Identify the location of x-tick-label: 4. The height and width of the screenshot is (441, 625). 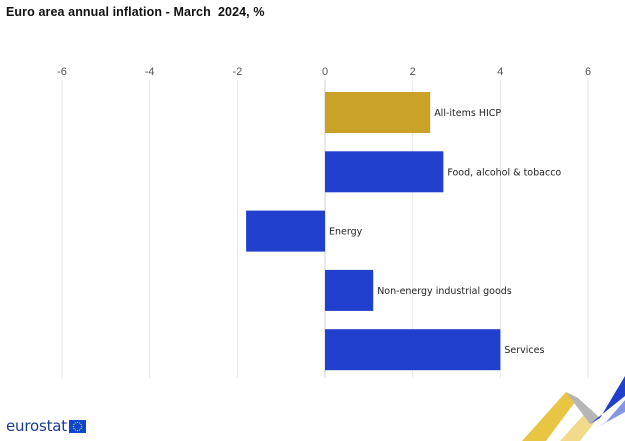
(500, 72).